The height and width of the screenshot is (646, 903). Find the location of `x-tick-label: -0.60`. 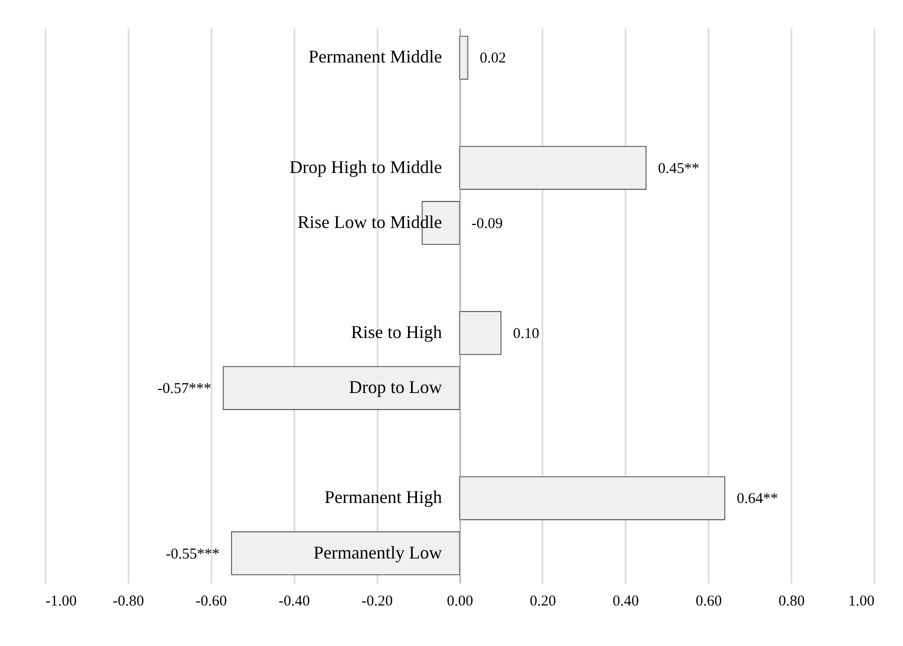

x-tick-label: -0.60 is located at coordinates (211, 602).